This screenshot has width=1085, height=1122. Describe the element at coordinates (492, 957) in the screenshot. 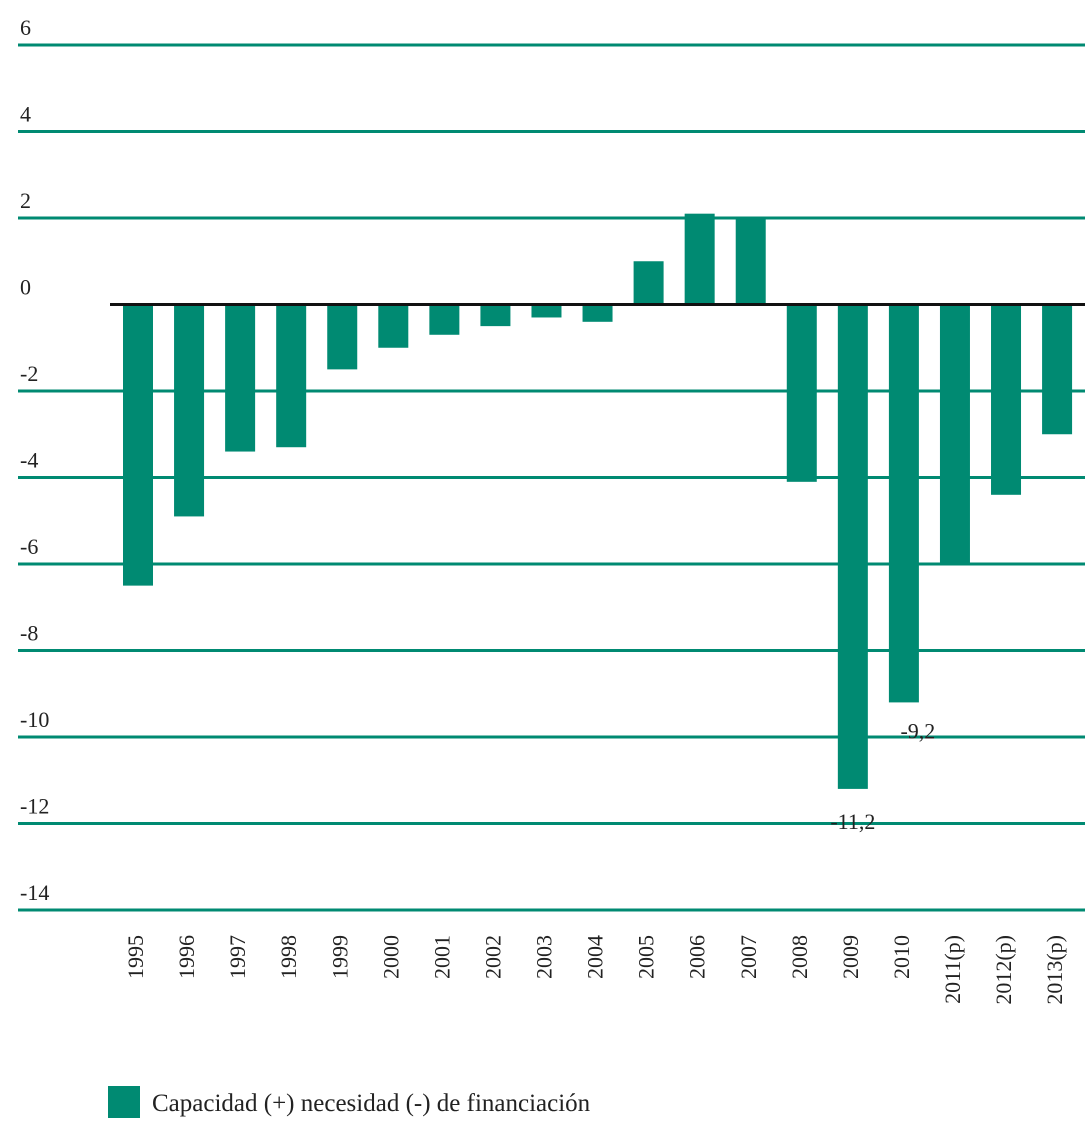

I see `x-tick-label: 2002` at that location.